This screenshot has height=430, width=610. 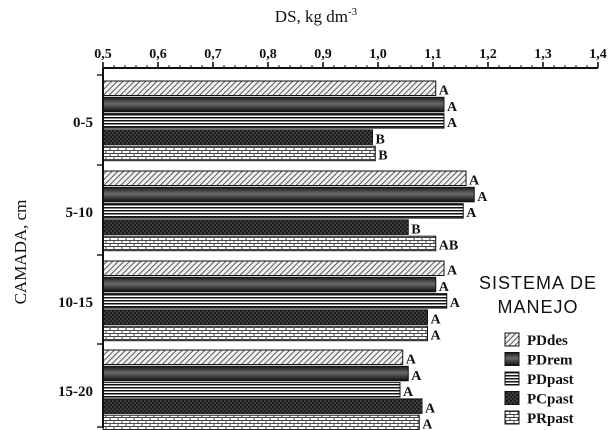 What do you see at coordinates (80, 213) in the screenshot?
I see `category-label: 5-10` at bounding box center [80, 213].